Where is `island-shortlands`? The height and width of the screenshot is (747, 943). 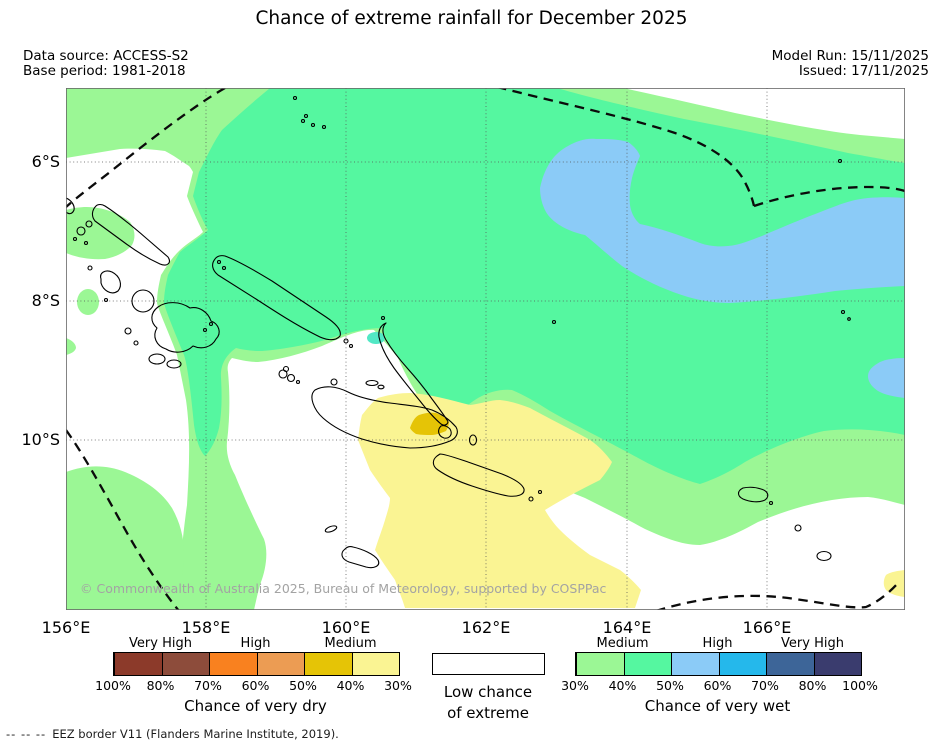
island-shortlands is located at coordinates (82, 245).